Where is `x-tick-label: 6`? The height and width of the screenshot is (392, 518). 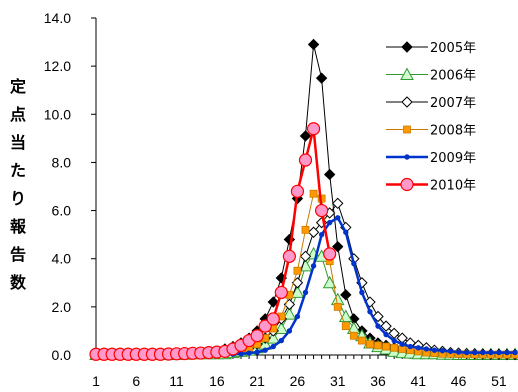
x-tick-label: 6 is located at coordinates (136, 381).